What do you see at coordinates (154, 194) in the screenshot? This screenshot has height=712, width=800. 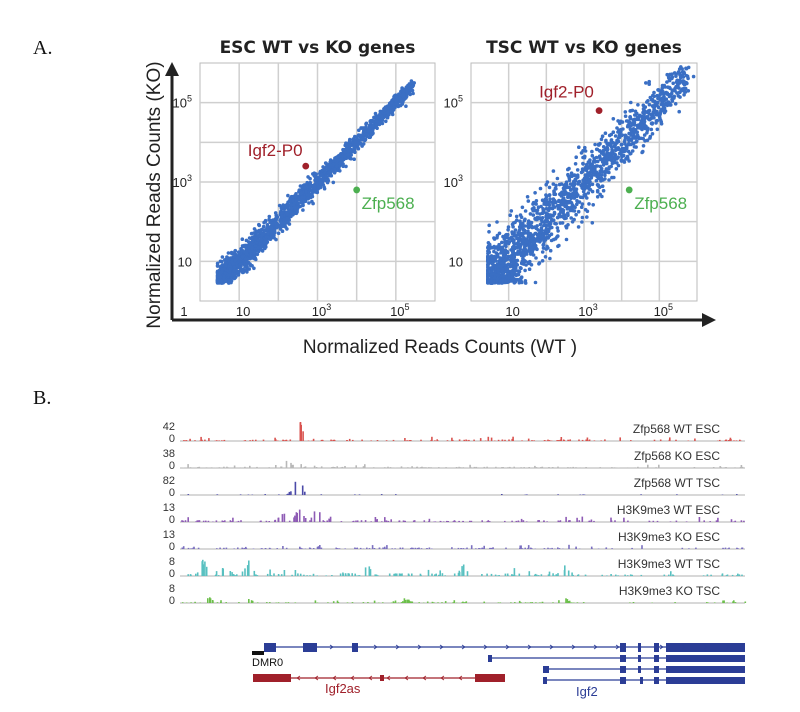 I see `y-axis-label: Normalized Reads Counts (KO)` at bounding box center [154, 194].